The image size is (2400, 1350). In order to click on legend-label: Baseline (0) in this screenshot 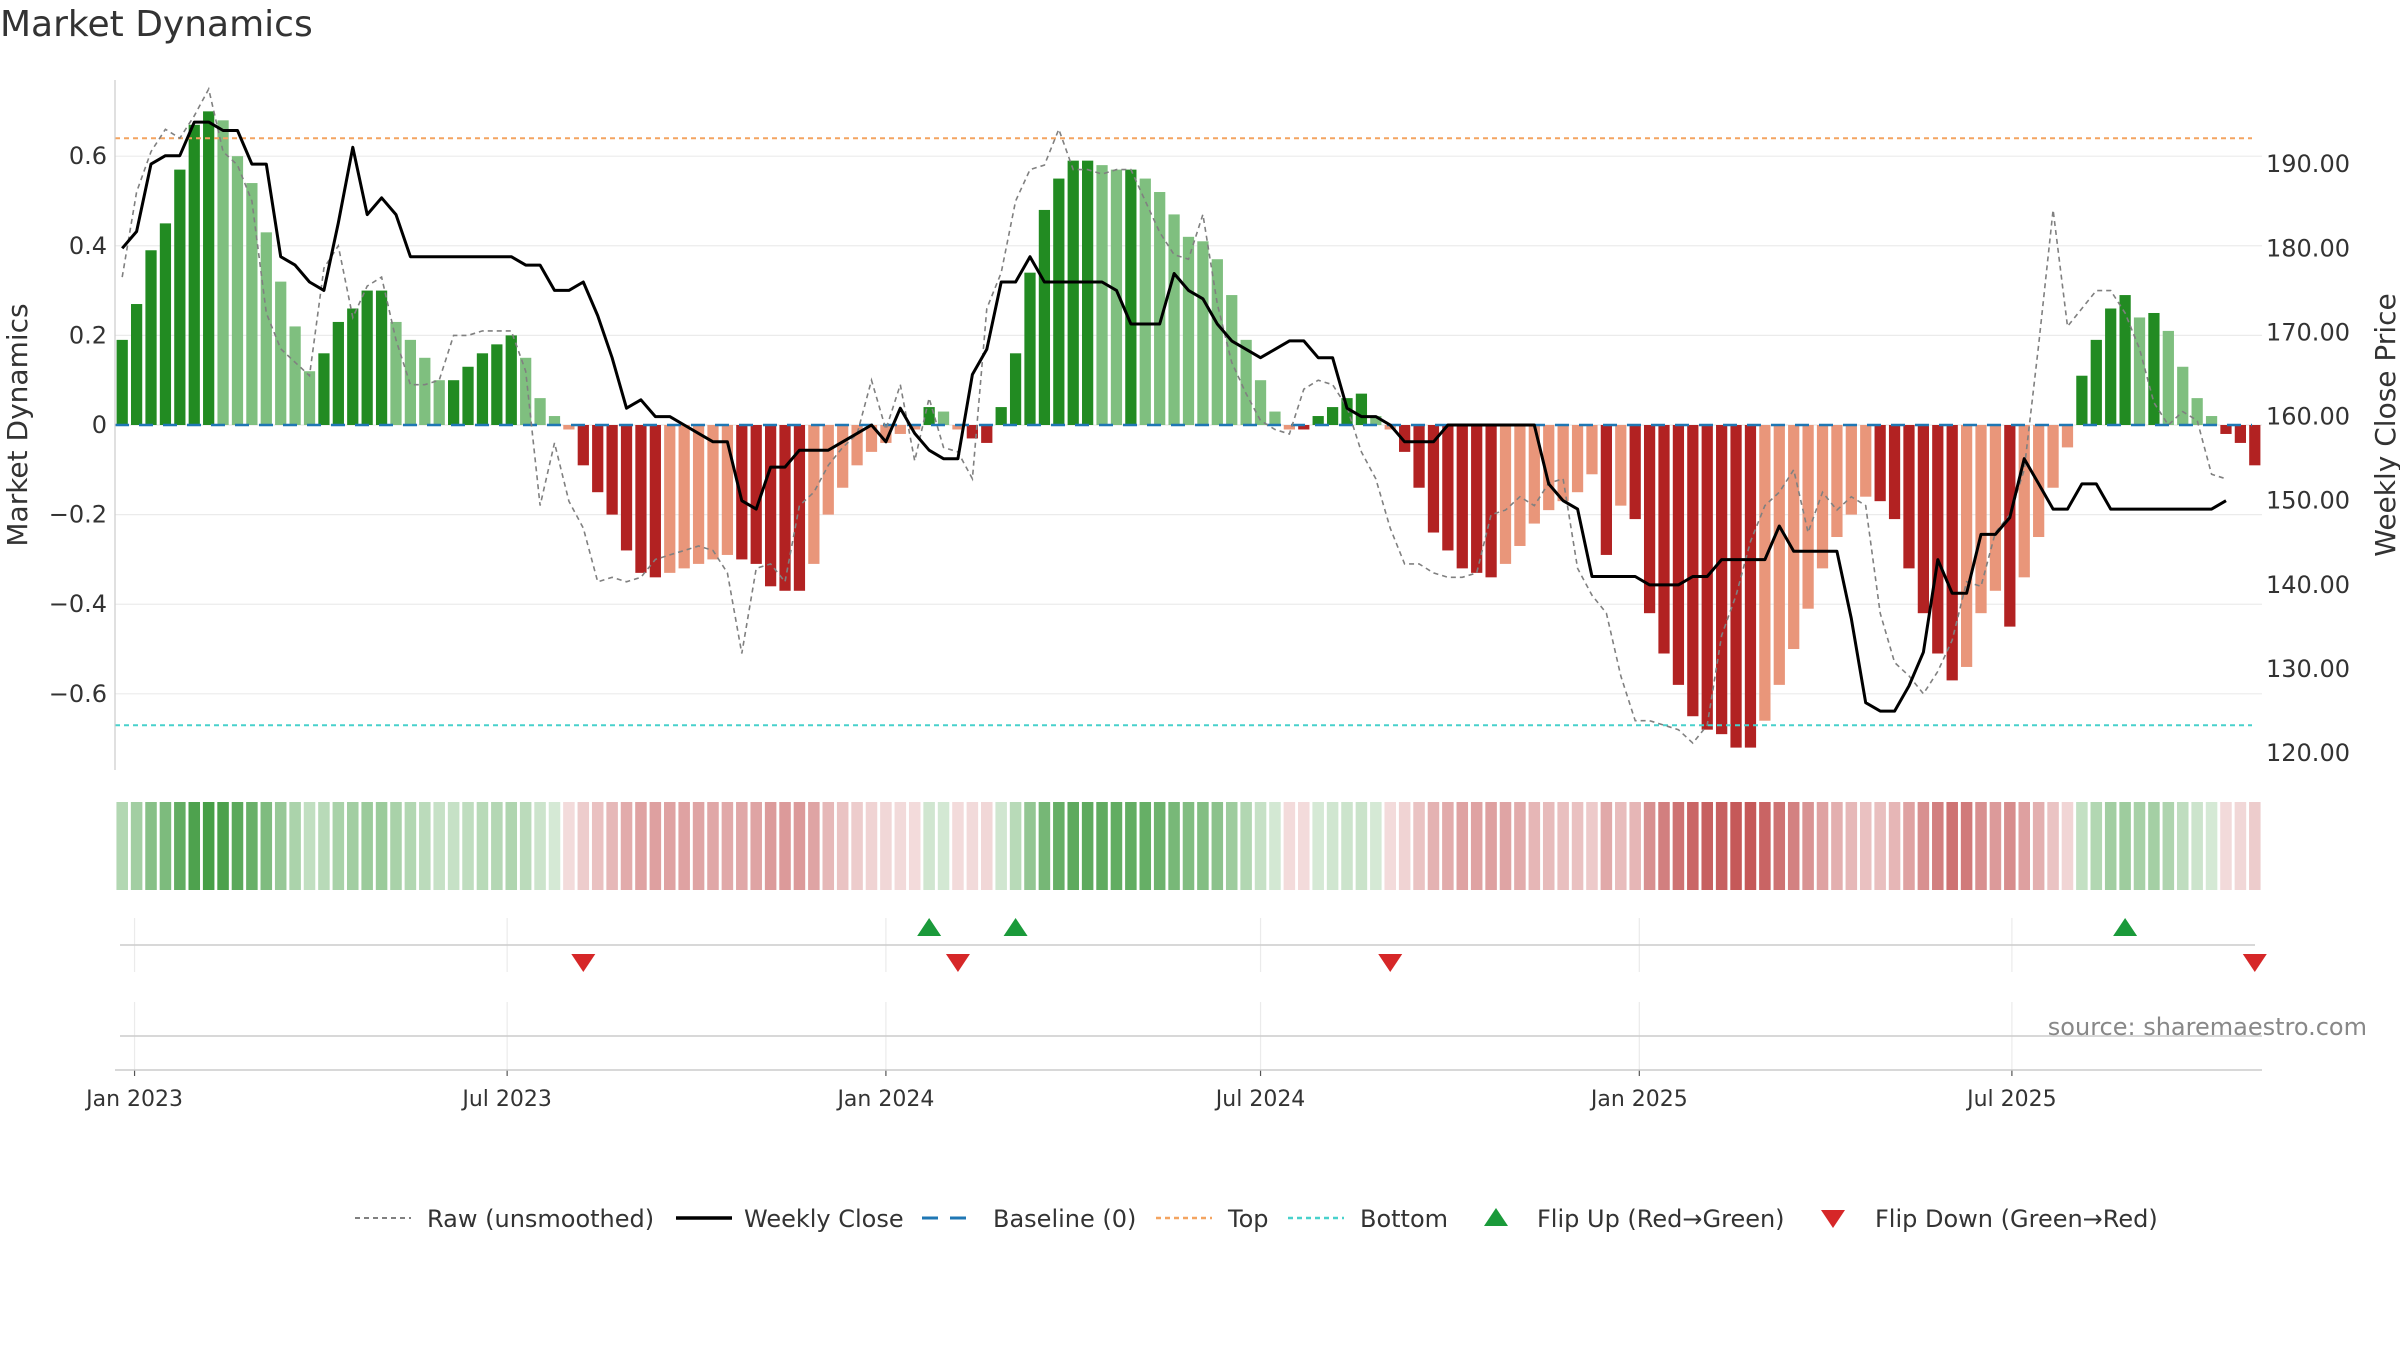, I will do `click(1064, 1219)`.